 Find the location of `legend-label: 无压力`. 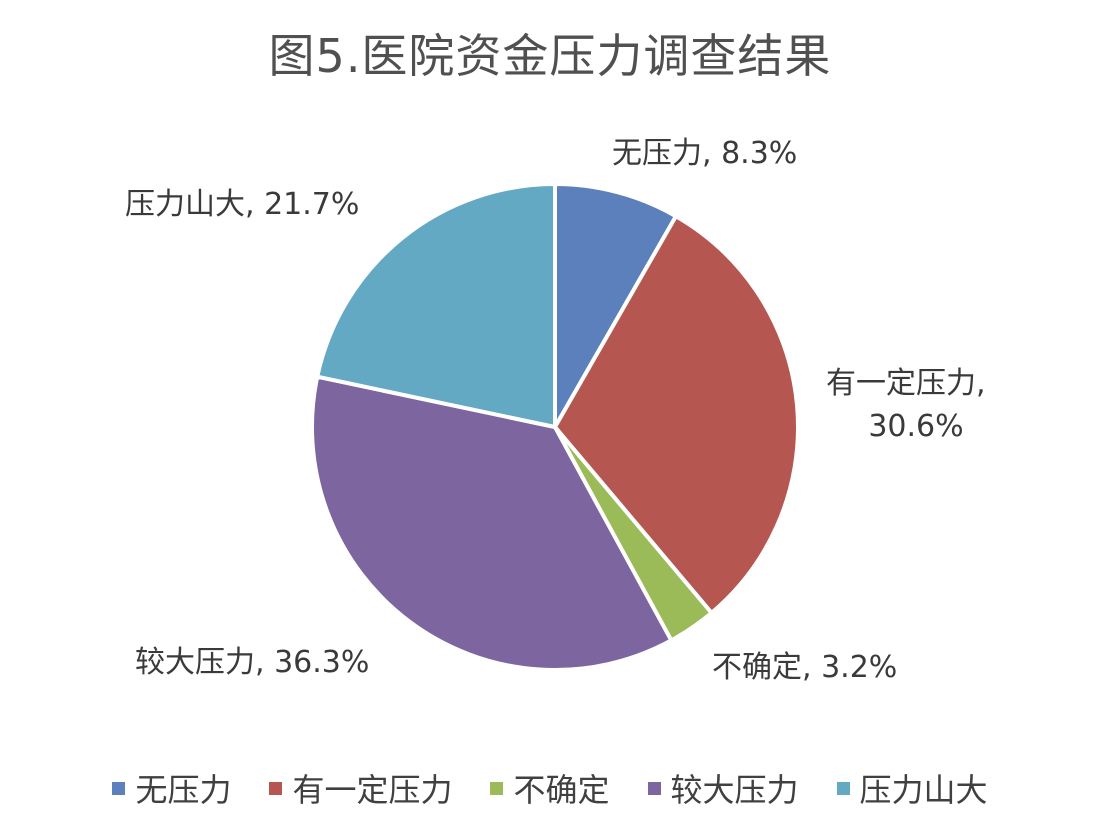

legend-label: 无压力 is located at coordinates (183, 790).